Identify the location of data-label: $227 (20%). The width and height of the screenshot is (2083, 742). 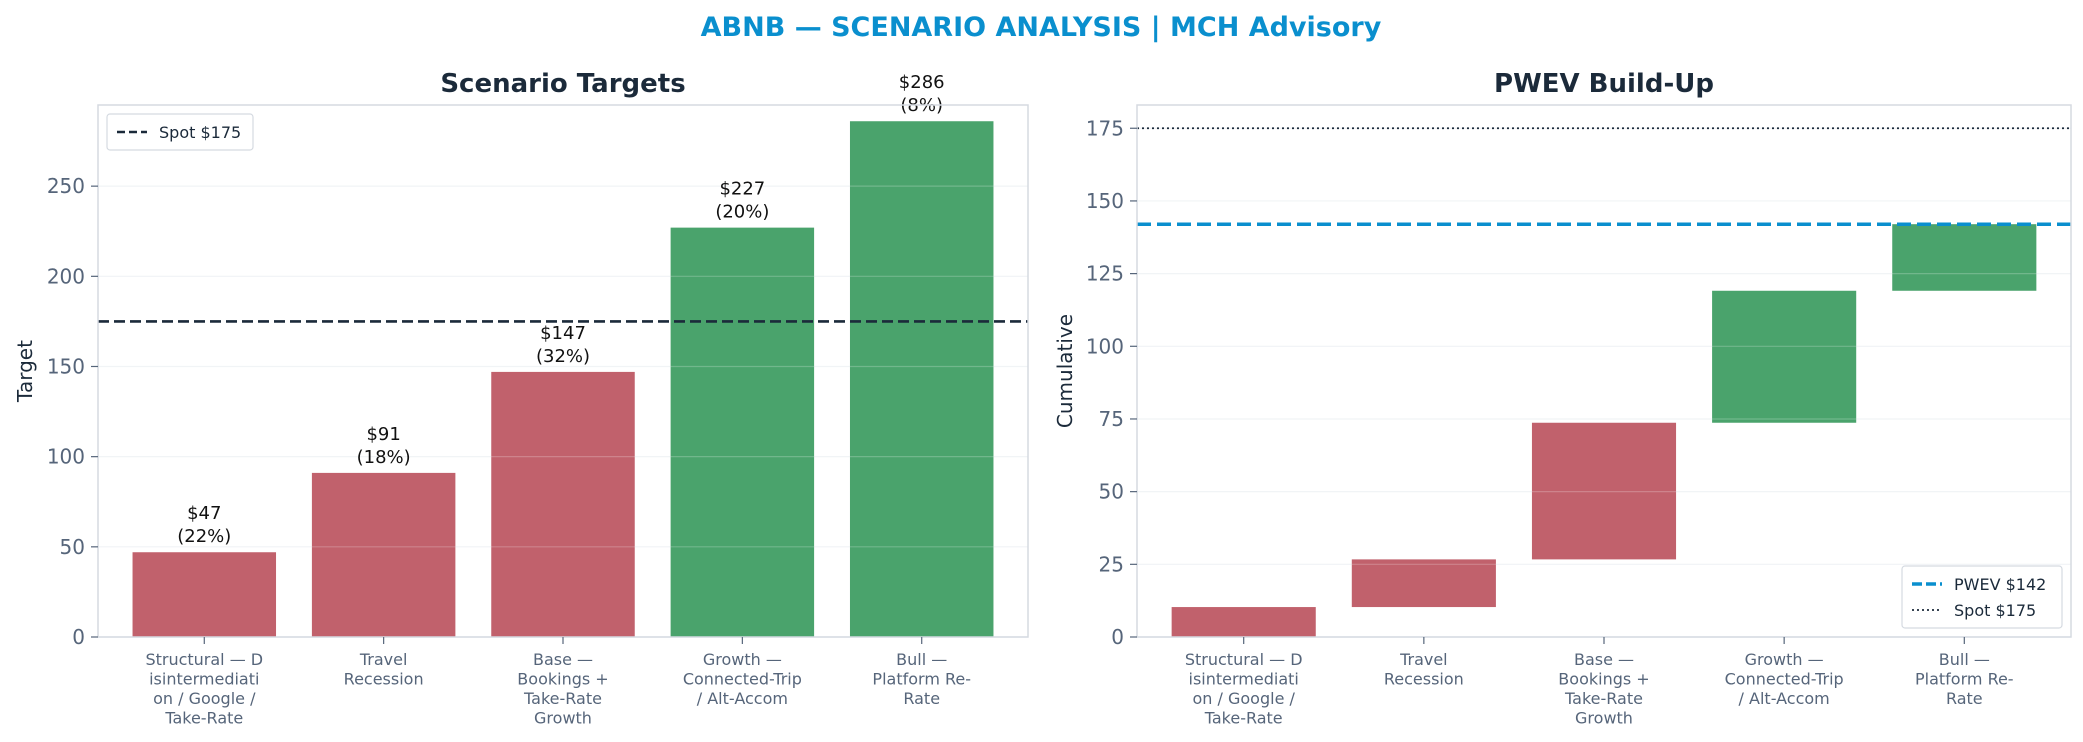
(742, 201).